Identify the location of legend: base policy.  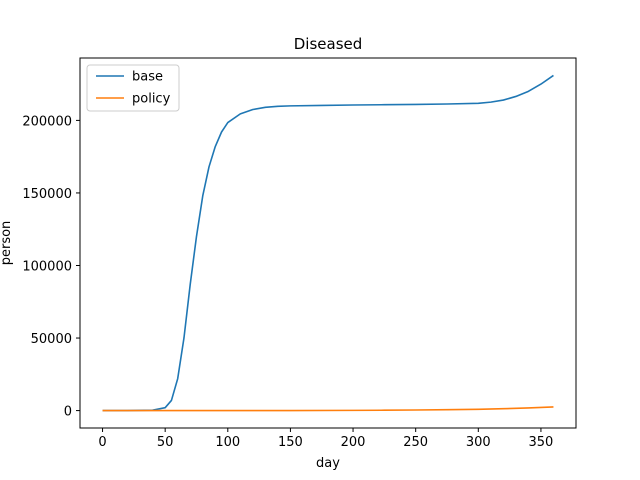
(133, 88).